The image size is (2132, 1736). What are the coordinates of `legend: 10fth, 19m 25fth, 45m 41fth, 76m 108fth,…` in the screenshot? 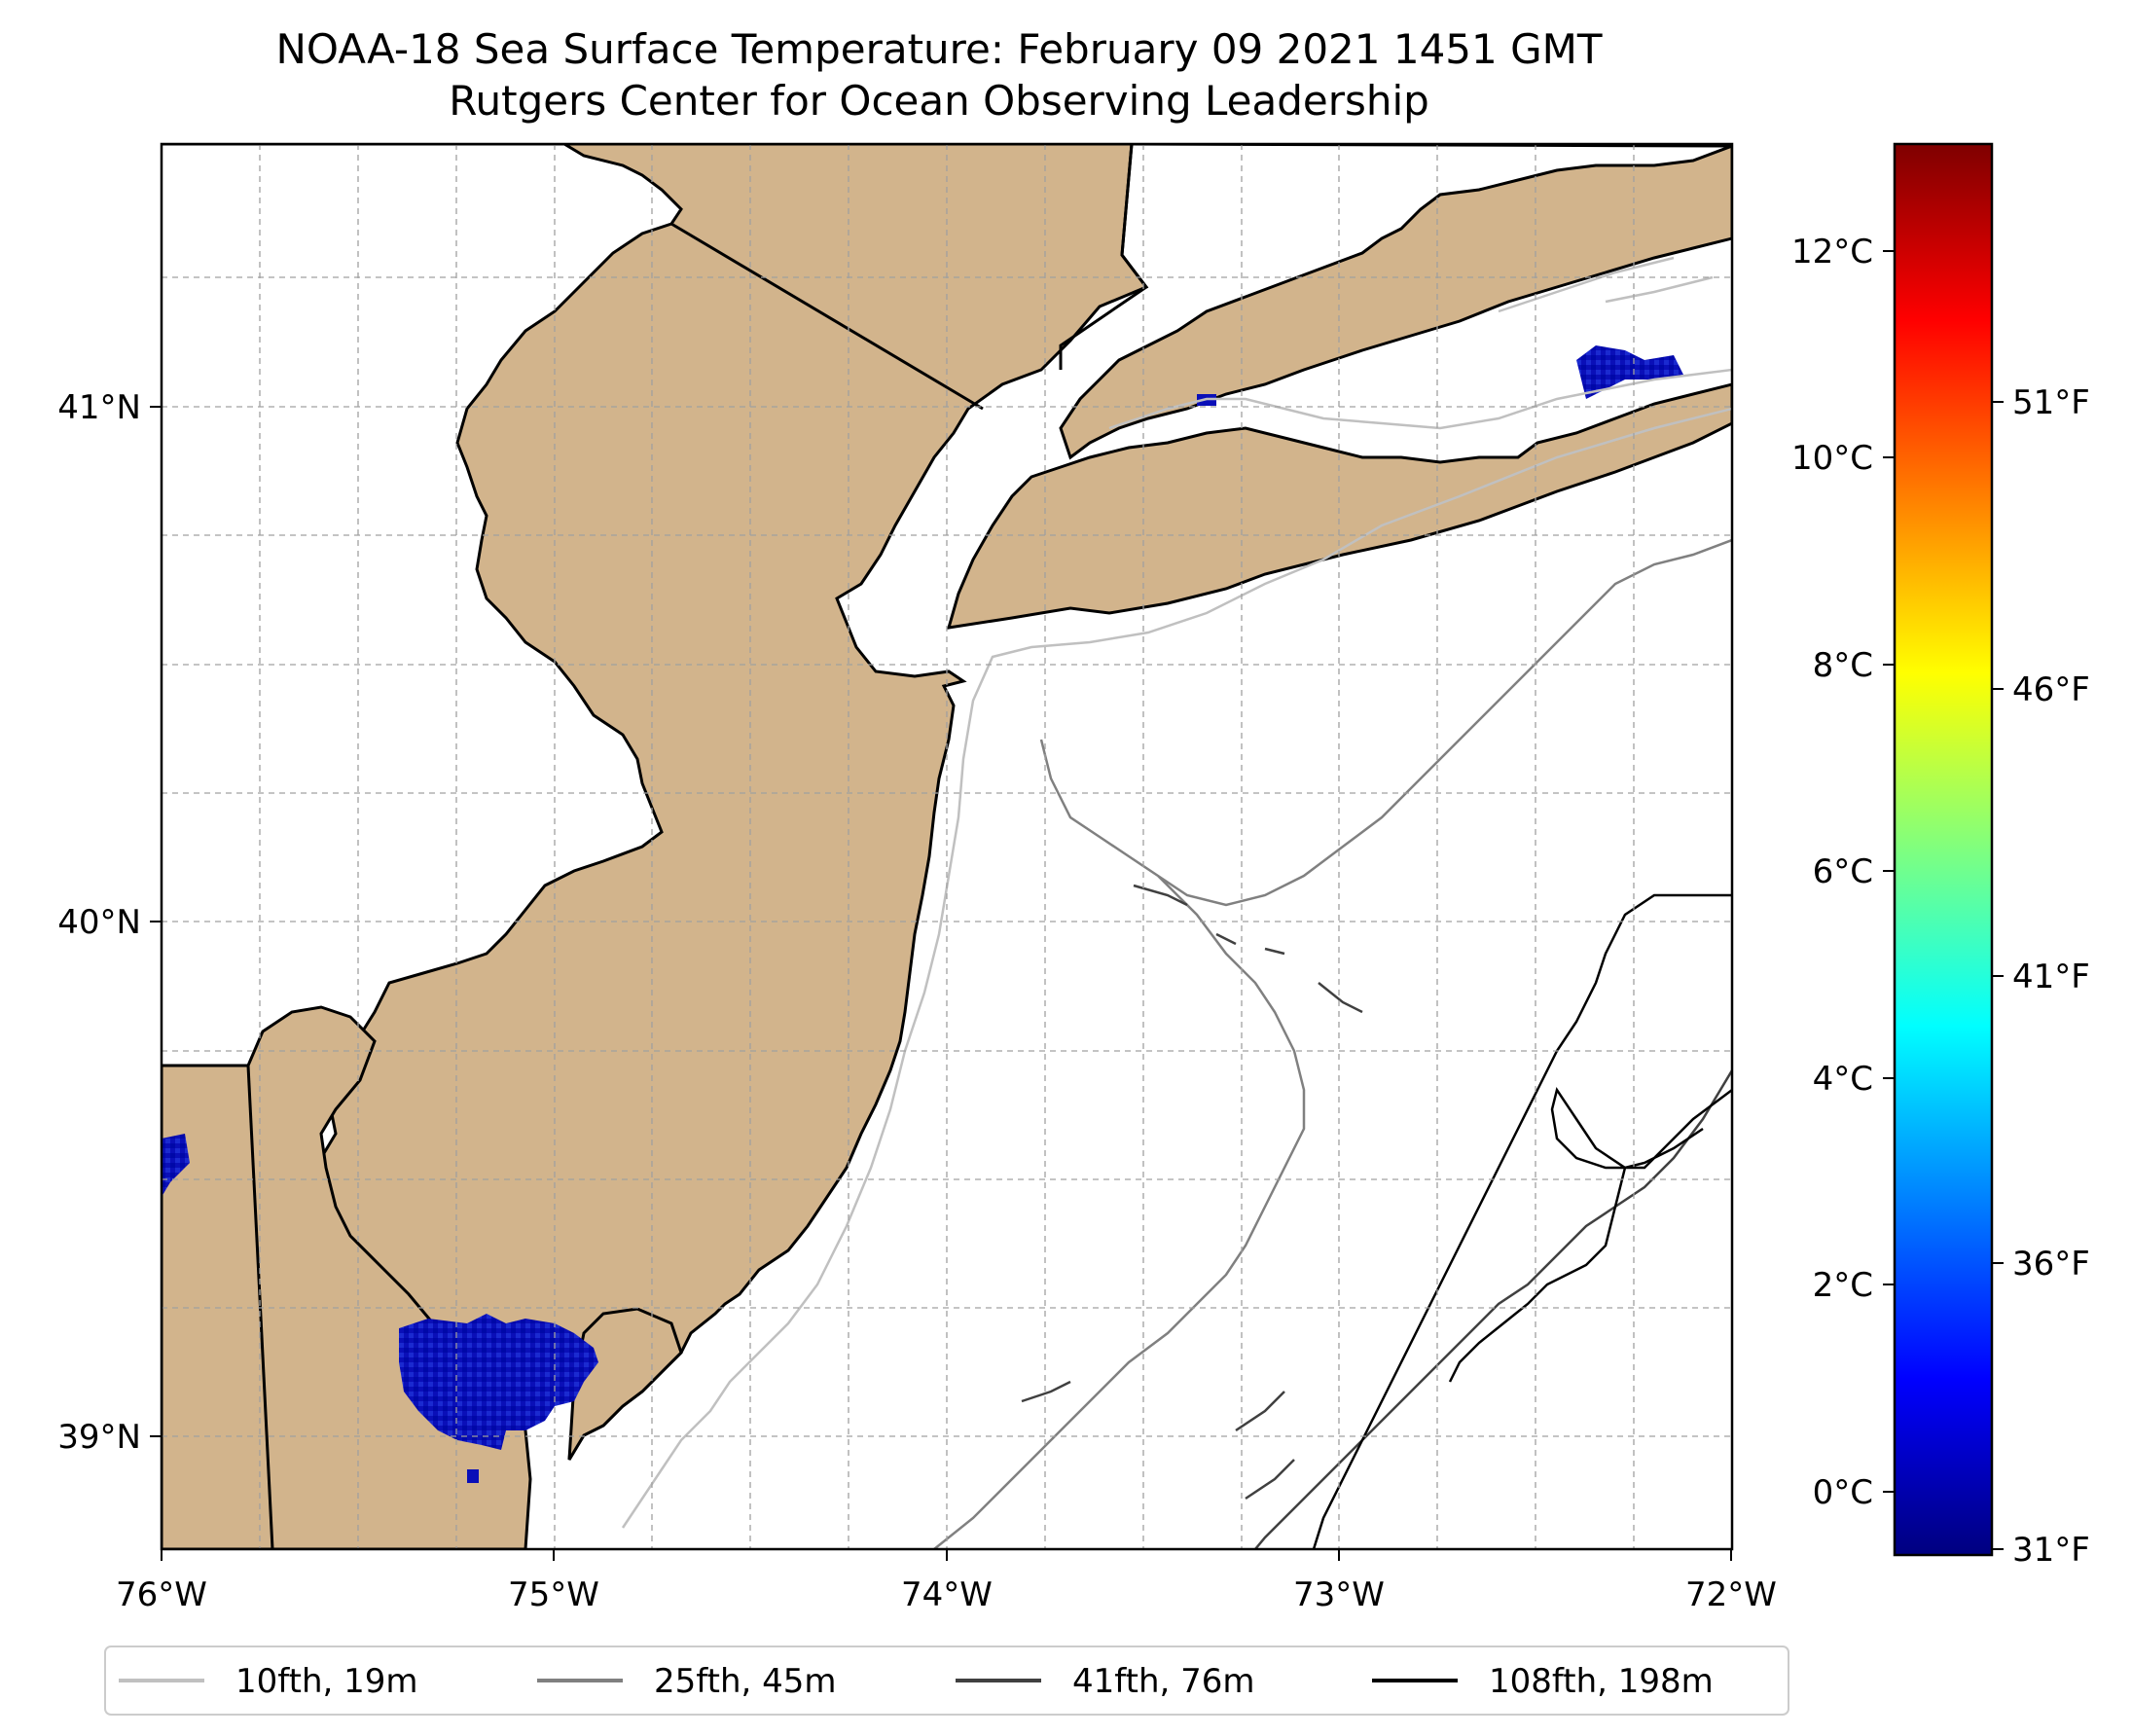 It's located at (947, 1681).